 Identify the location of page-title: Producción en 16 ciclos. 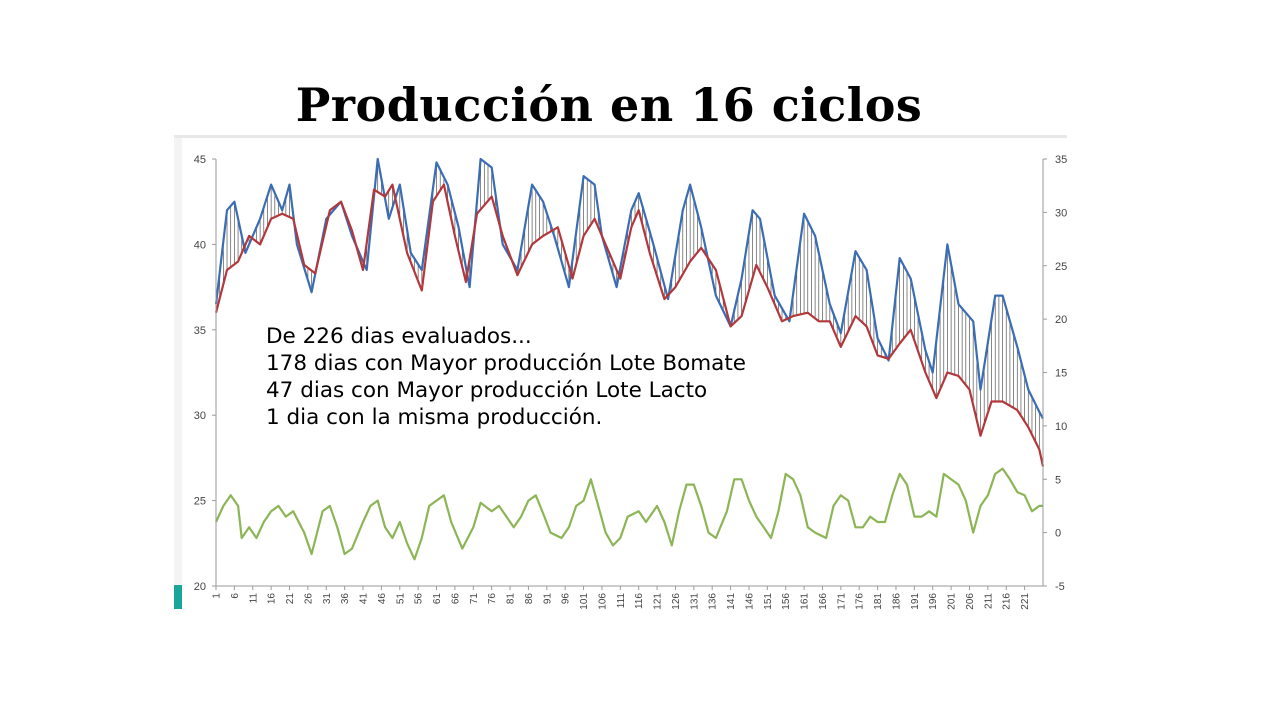
(609, 105).